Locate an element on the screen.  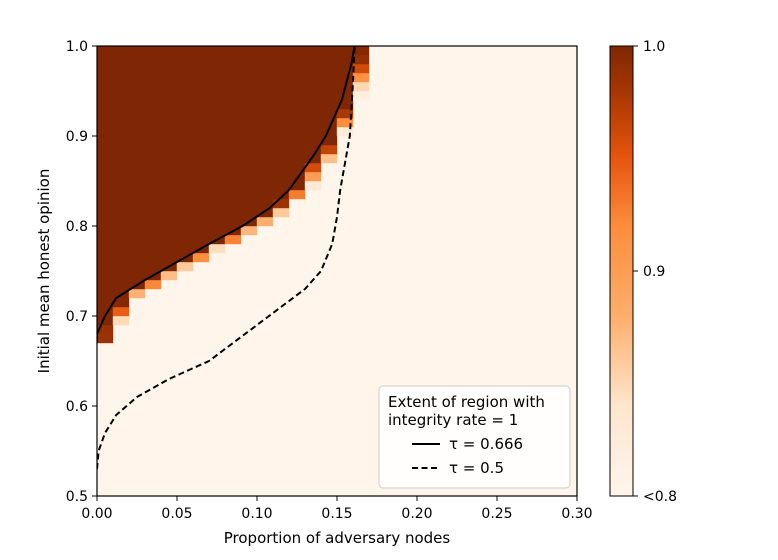
x-tick-label: 0.30 is located at coordinates (576, 514).